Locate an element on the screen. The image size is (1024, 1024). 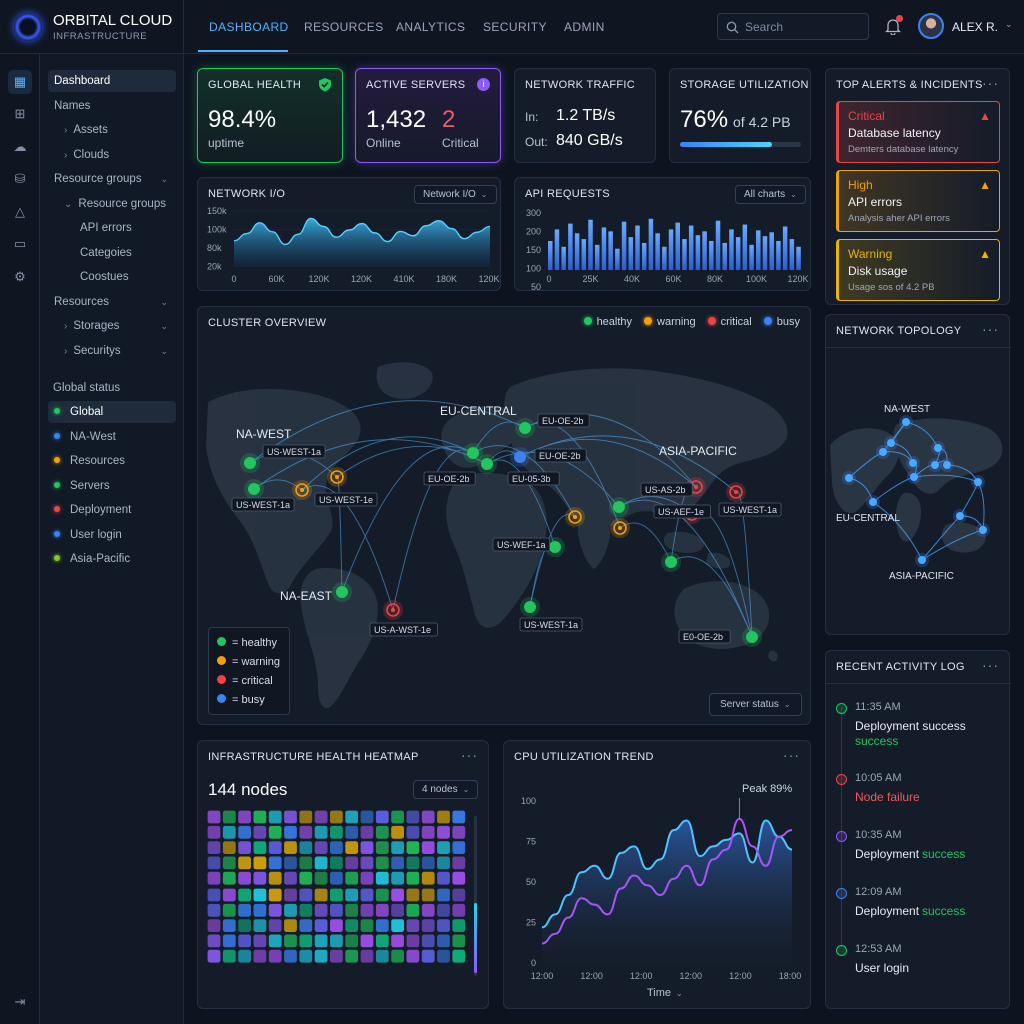
search-box: Search is located at coordinates (793, 26).